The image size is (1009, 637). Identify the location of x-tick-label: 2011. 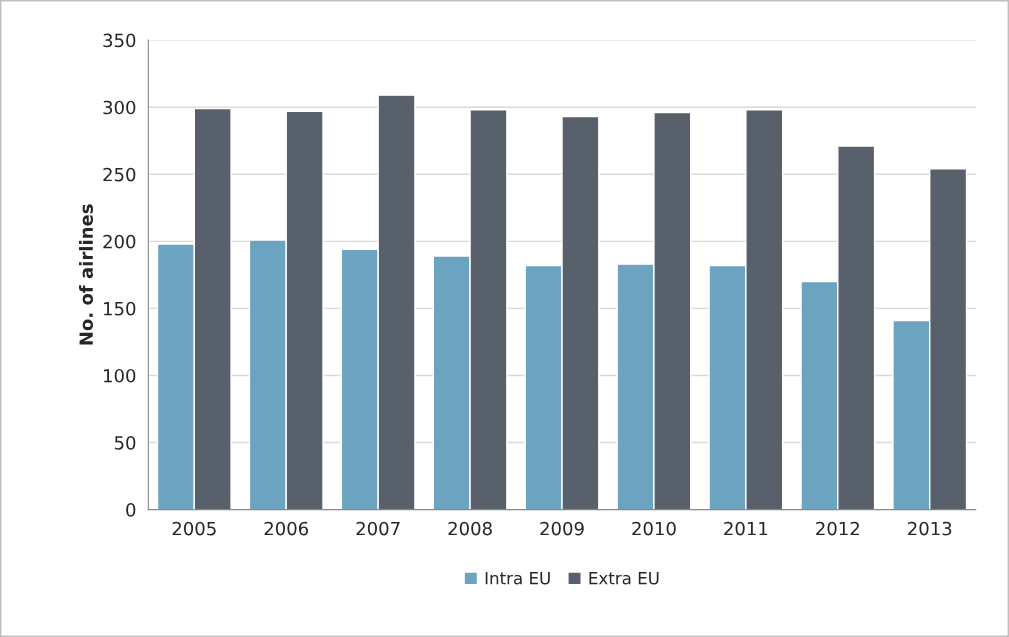
(746, 528).